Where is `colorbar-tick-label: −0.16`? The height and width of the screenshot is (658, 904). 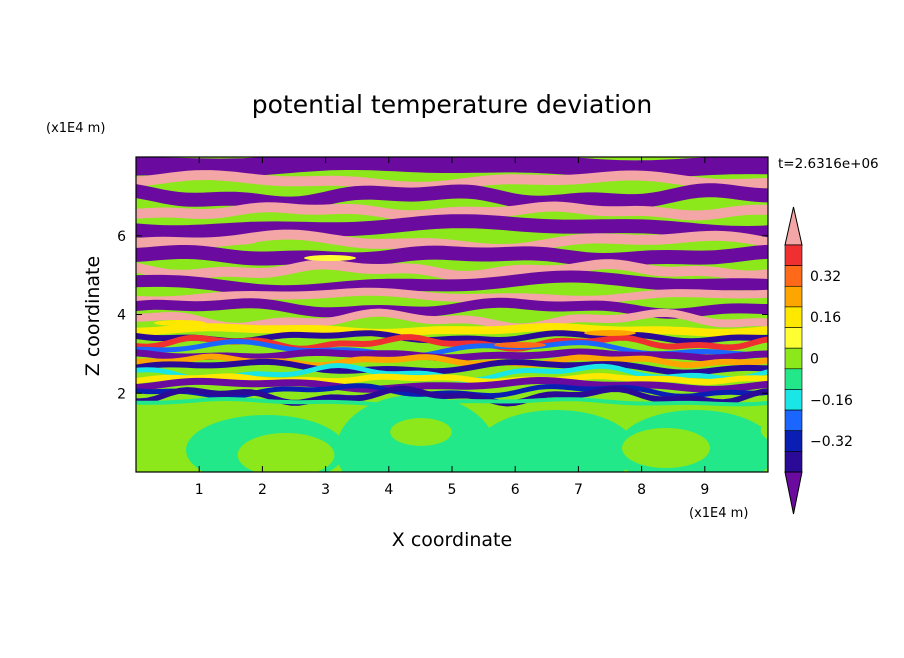
colorbar-tick-label: −0.16 is located at coordinates (831, 401).